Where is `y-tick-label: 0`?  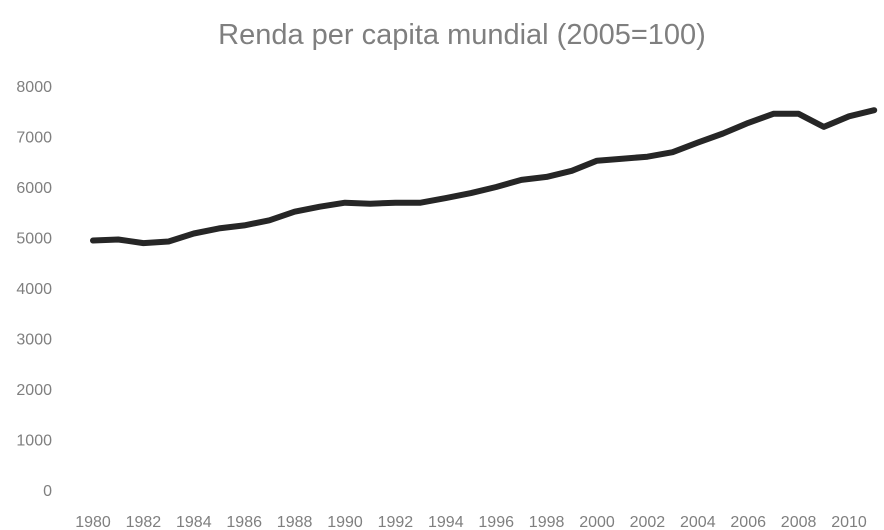
y-tick-label: 0 is located at coordinates (47, 491).